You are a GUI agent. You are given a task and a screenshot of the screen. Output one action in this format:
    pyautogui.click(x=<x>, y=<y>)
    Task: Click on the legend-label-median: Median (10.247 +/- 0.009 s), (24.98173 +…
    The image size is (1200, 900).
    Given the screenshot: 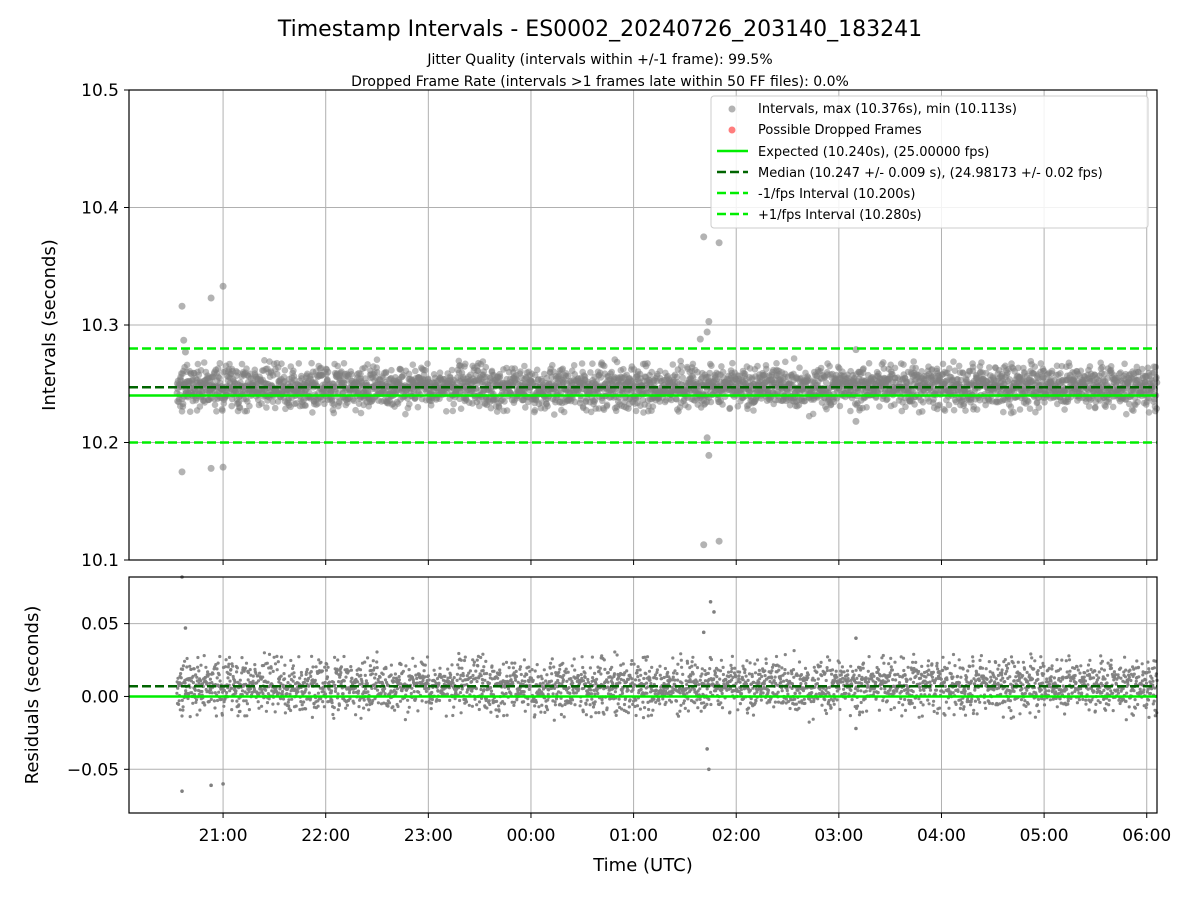 What is the action you would take?
    pyautogui.click(x=930, y=173)
    